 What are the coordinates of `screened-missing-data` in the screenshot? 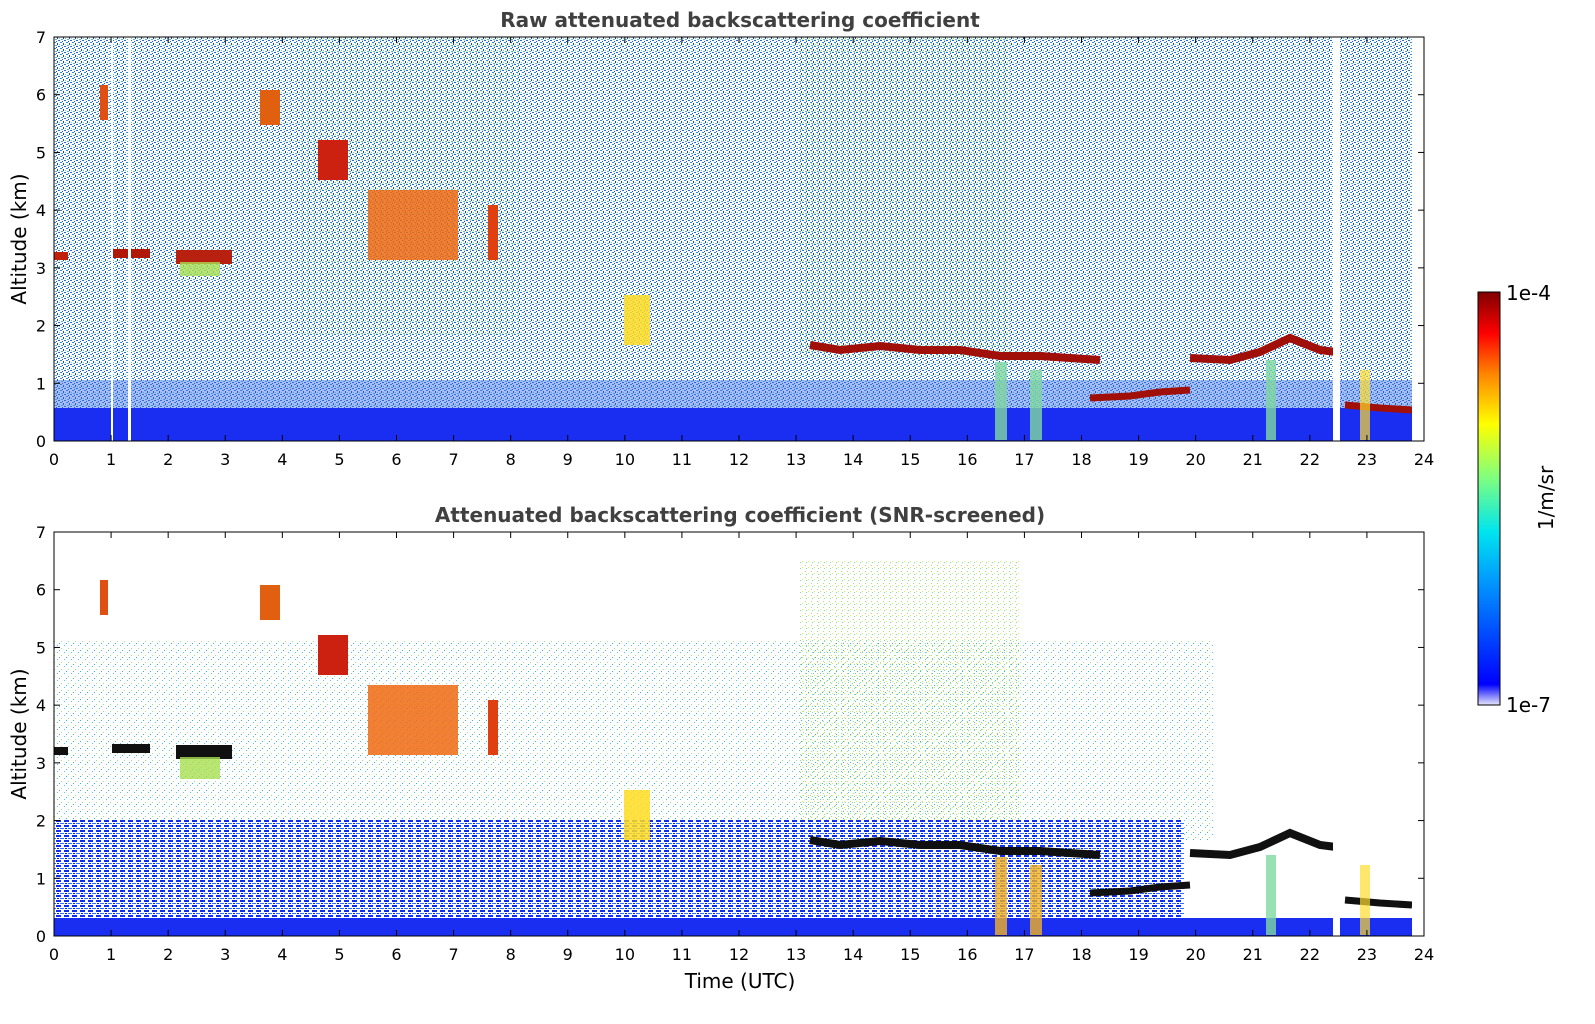 It's located at (1378, 734).